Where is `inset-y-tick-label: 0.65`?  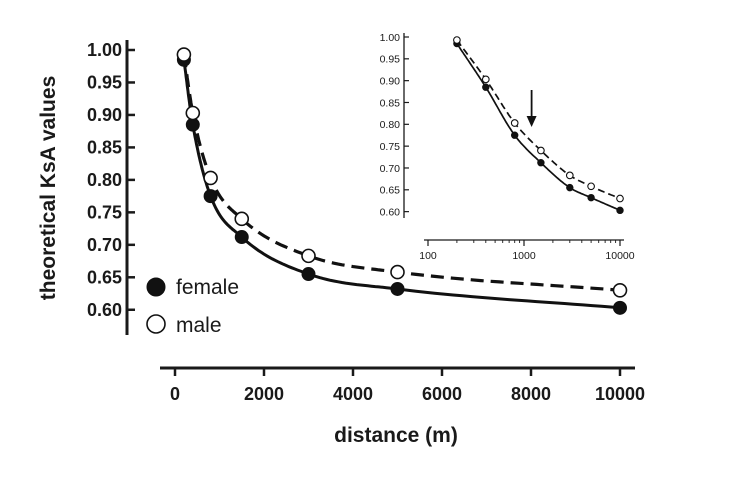 inset-y-tick-label: 0.65 is located at coordinates (390, 191).